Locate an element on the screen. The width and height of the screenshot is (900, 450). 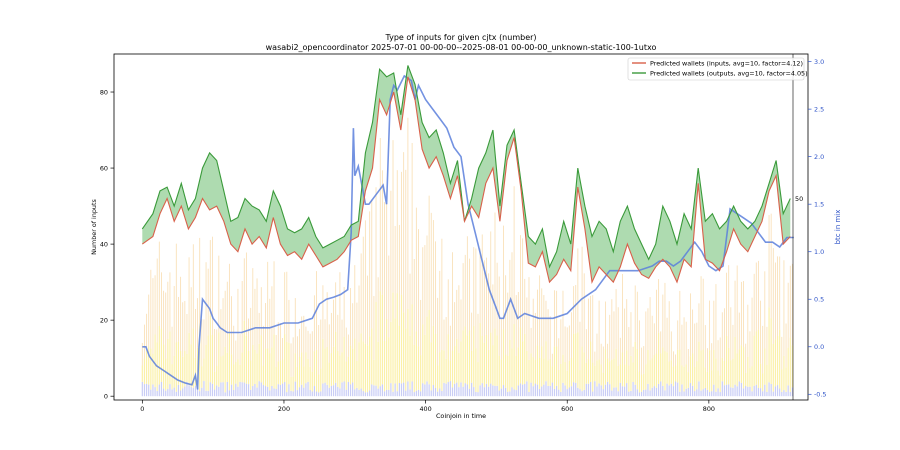
y-right-tick-label: -0.5 is located at coordinates (820, 395).